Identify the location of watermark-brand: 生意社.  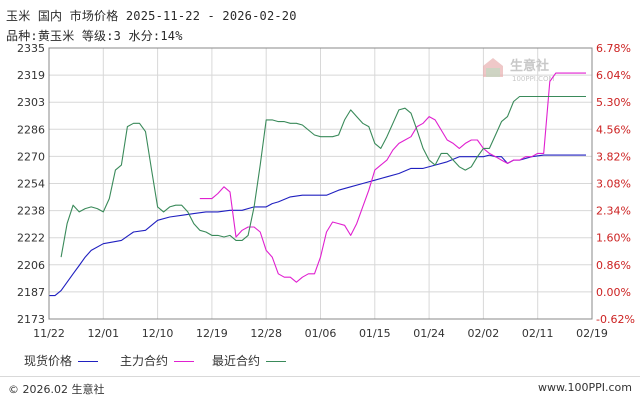
(529, 66).